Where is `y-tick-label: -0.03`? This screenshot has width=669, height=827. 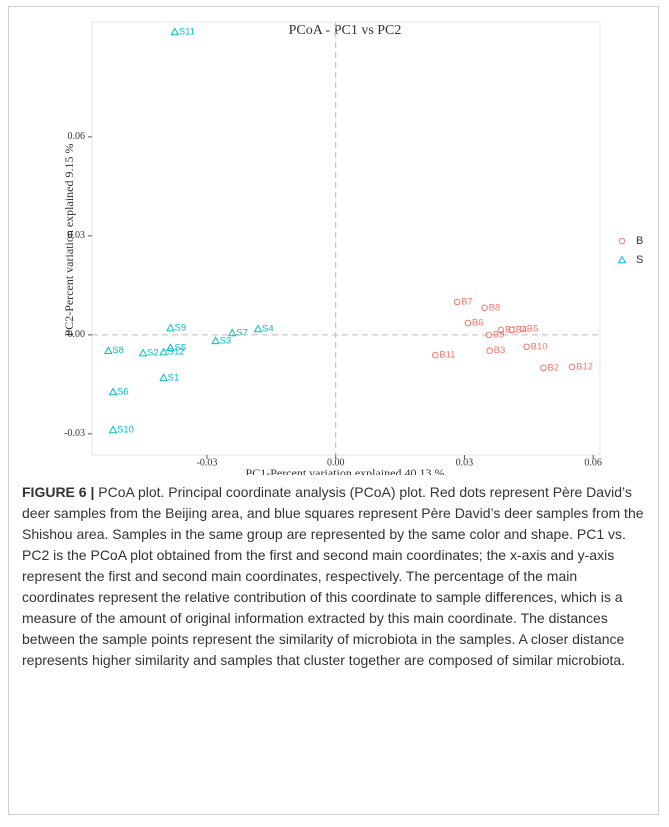 y-tick-label: -0.03 is located at coordinates (74, 433).